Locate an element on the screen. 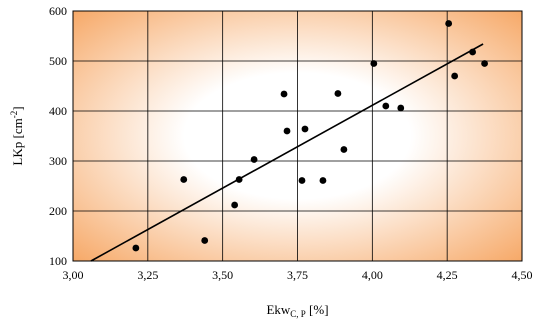 The width and height of the screenshot is (547, 323). x-tick-label: 3,50 is located at coordinates (222, 275).